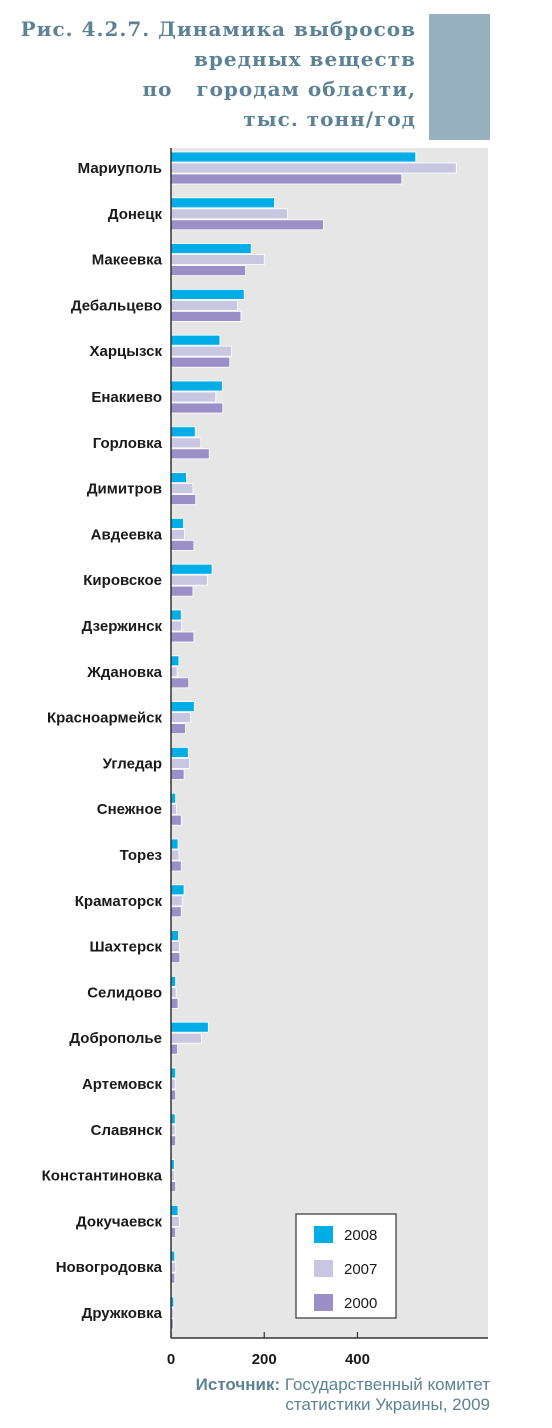 Image resolution: width=552 pixels, height=1428 pixels. I want to click on legend-box, so click(346, 1266).